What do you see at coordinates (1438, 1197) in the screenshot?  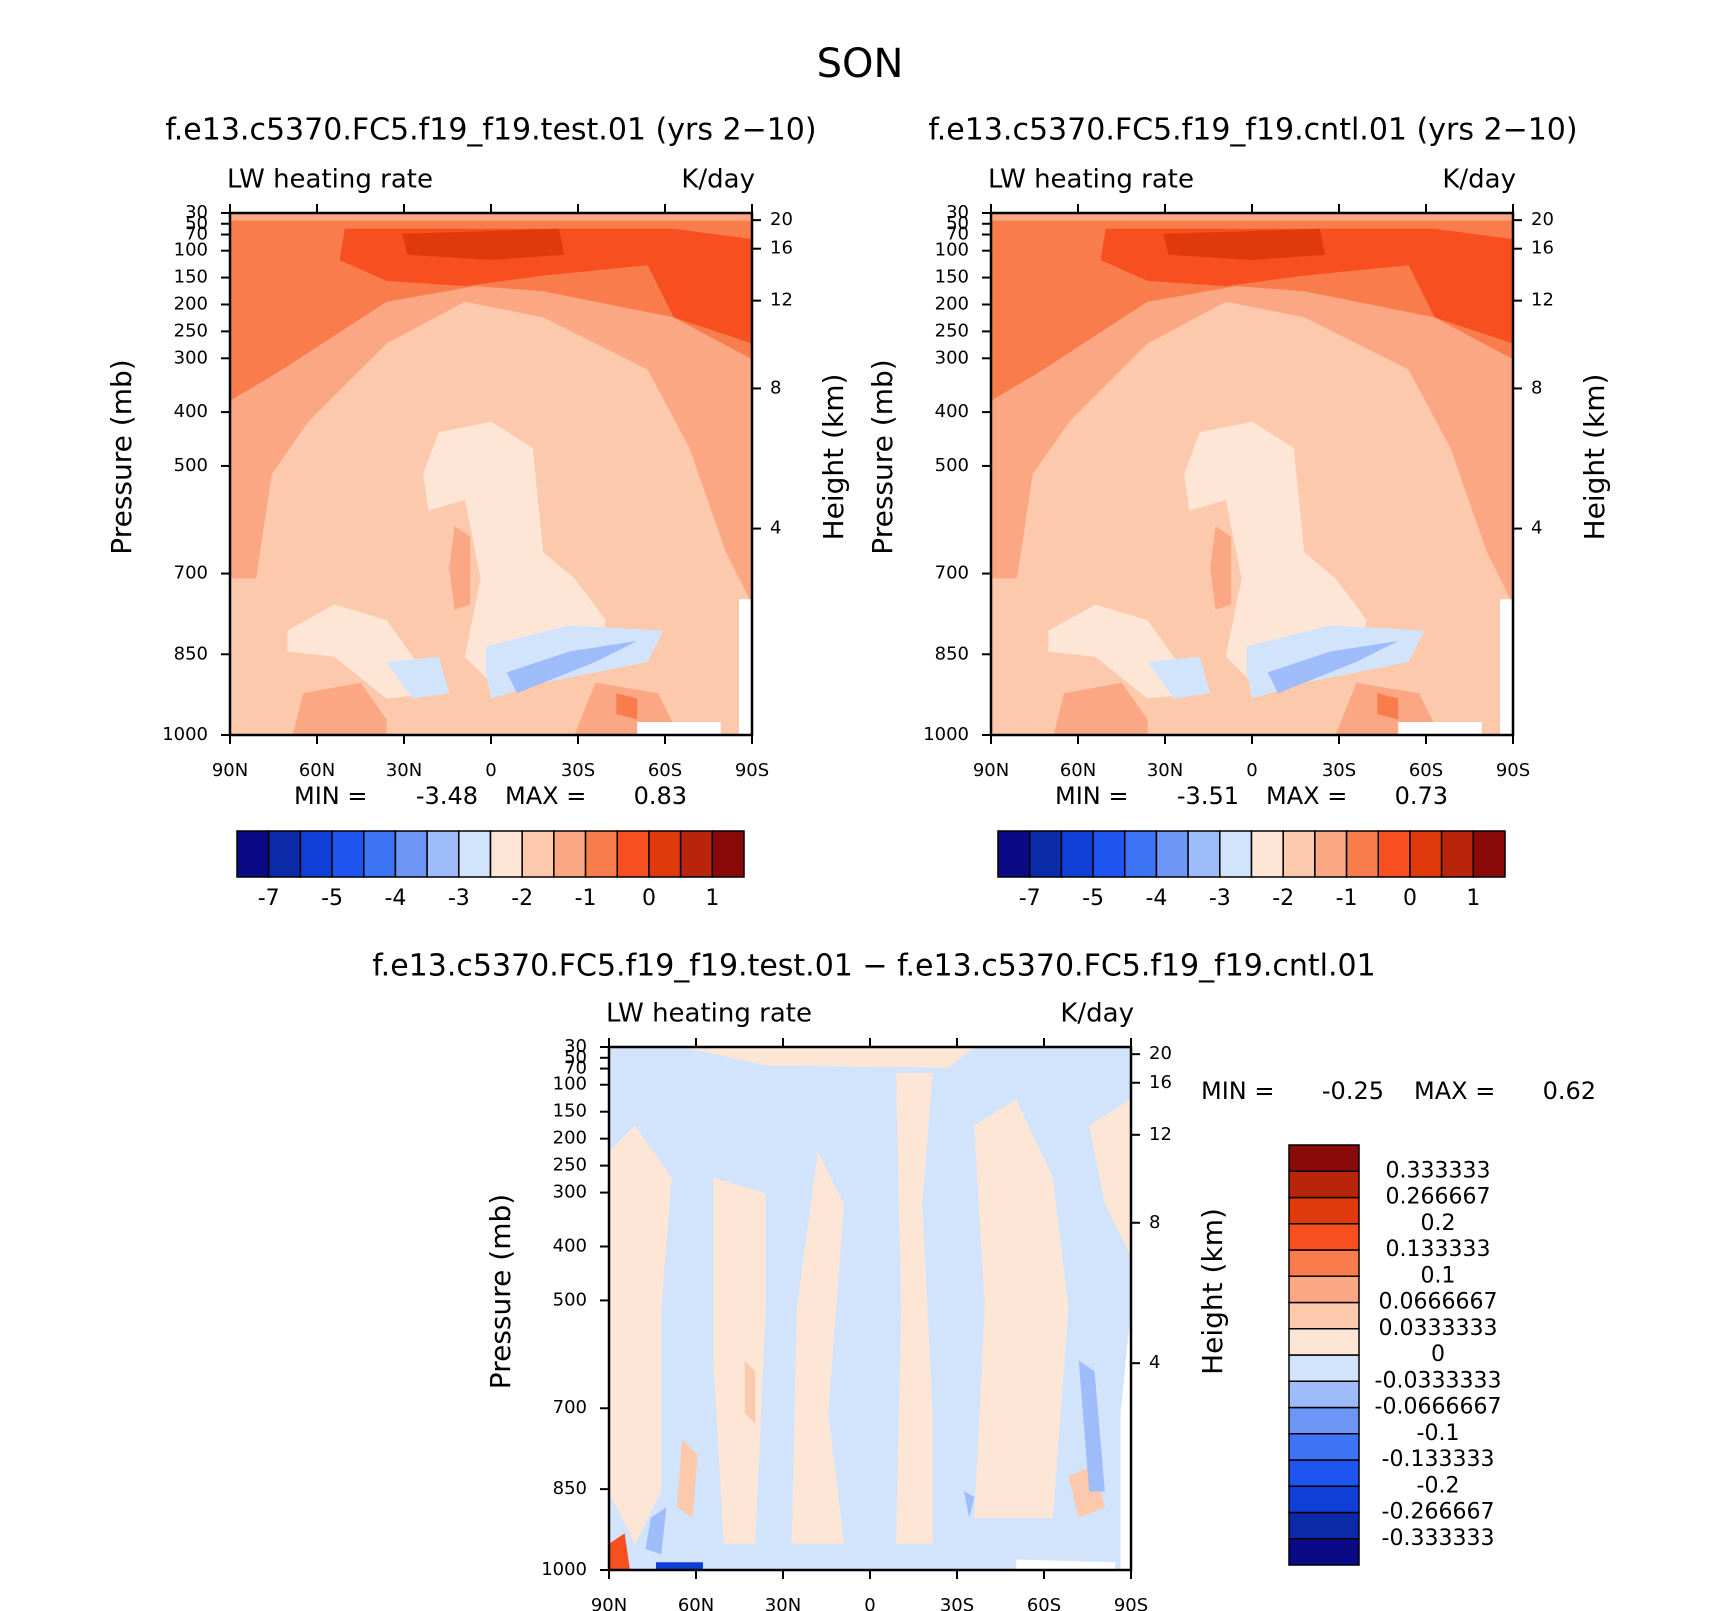 I see `colorbar-label: 0.266667` at bounding box center [1438, 1197].